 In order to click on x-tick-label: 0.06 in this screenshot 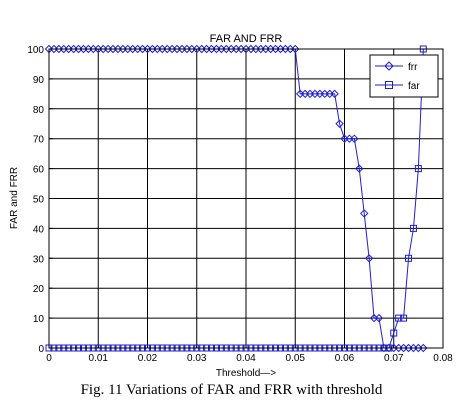, I will do `click(345, 358)`.